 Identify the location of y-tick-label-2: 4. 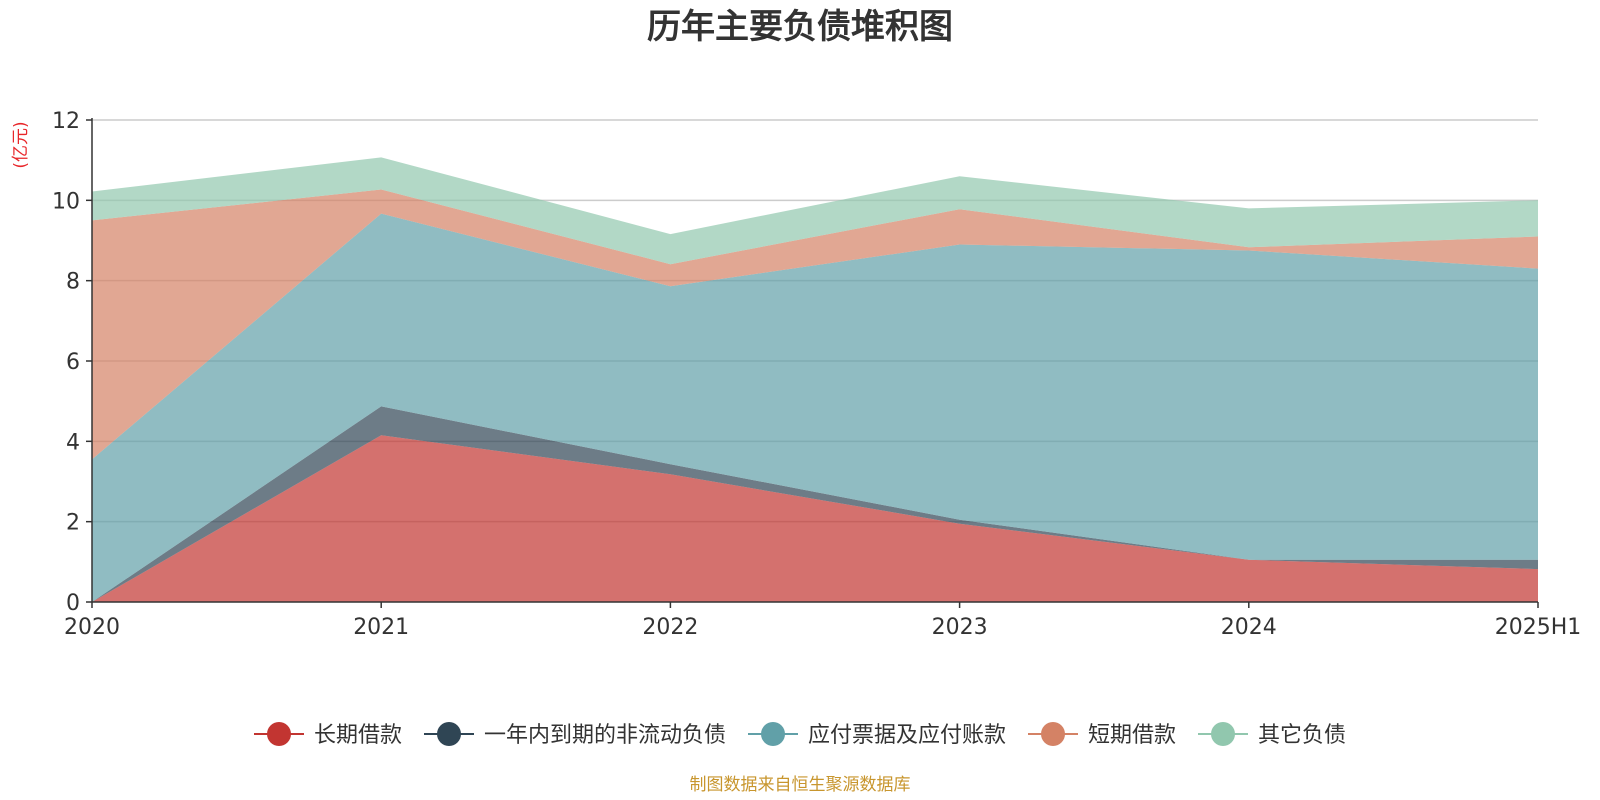
(73, 442).